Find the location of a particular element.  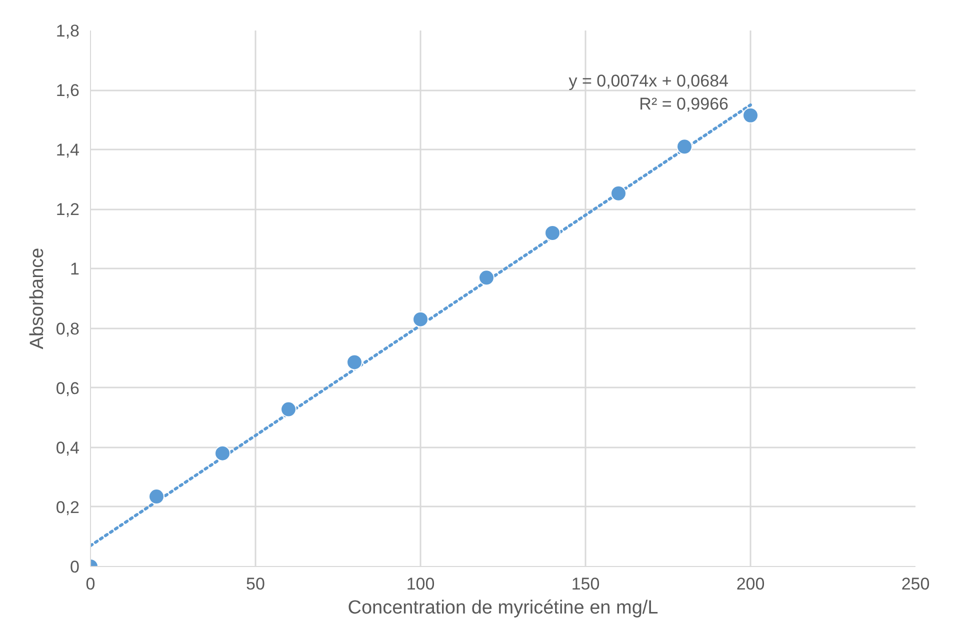

x-tick-label: 100 is located at coordinates (420, 584).